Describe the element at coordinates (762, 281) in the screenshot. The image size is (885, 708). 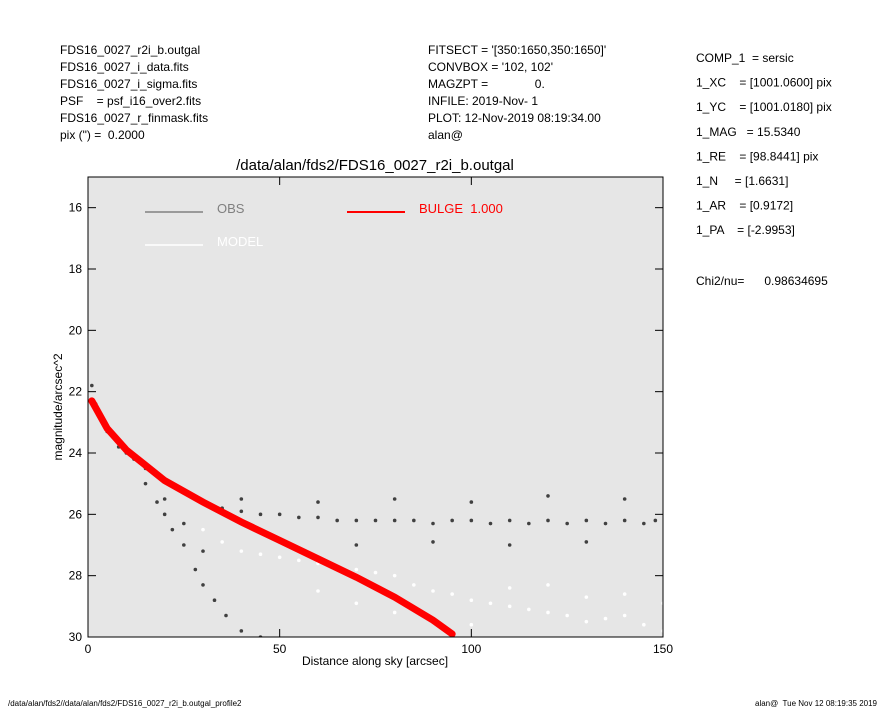
I see `chi2: Chi2/nu= 0.98634695` at that location.